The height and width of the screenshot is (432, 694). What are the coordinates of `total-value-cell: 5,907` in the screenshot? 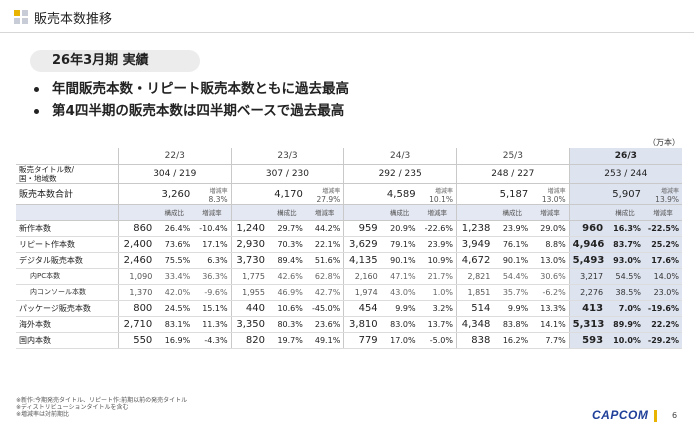 It's located at (606, 194).